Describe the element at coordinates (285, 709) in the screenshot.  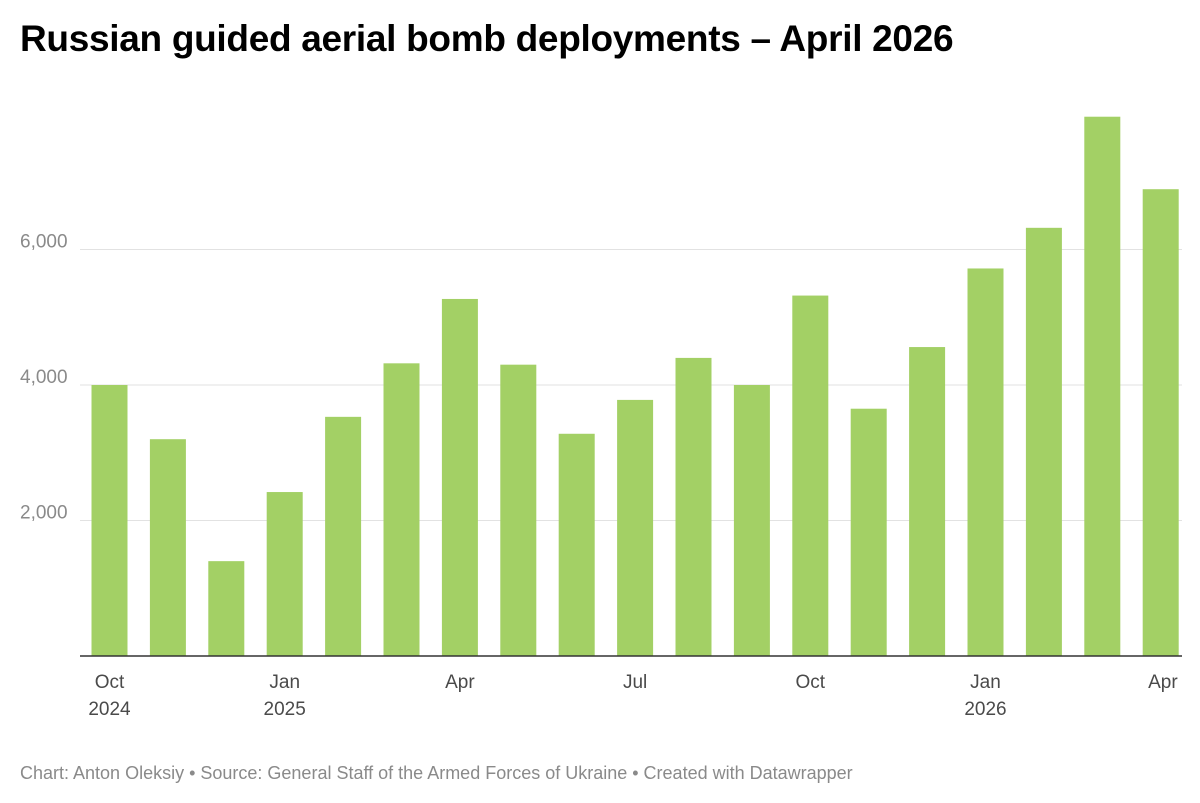
I see `x-tick-label: 2025` at that location.